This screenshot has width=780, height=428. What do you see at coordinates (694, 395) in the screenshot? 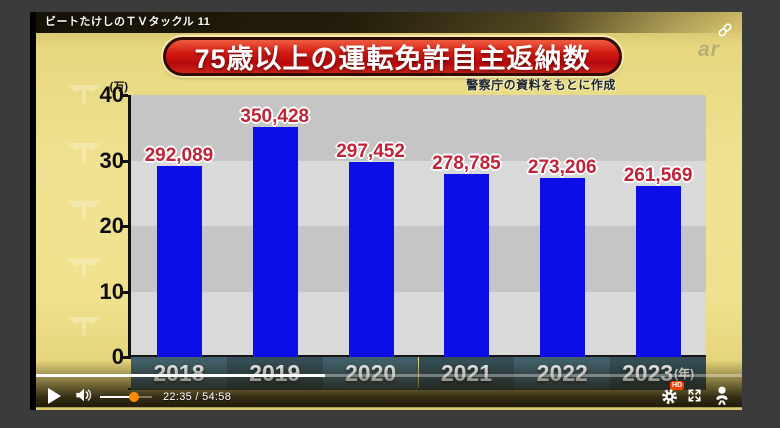
I see `fullscreen-icon` at bounding box center [694, 395].